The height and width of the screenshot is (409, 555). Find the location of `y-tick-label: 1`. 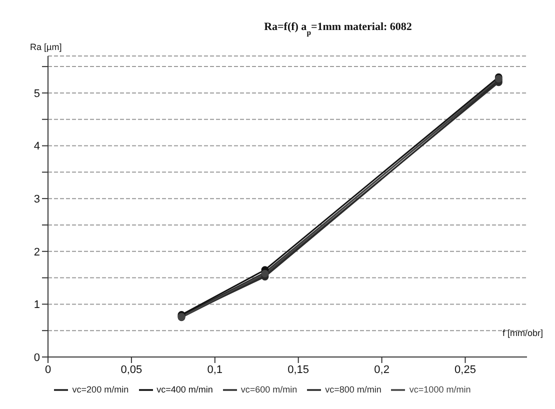

y-tick-label: 1 is located at coordinates (37, 305).